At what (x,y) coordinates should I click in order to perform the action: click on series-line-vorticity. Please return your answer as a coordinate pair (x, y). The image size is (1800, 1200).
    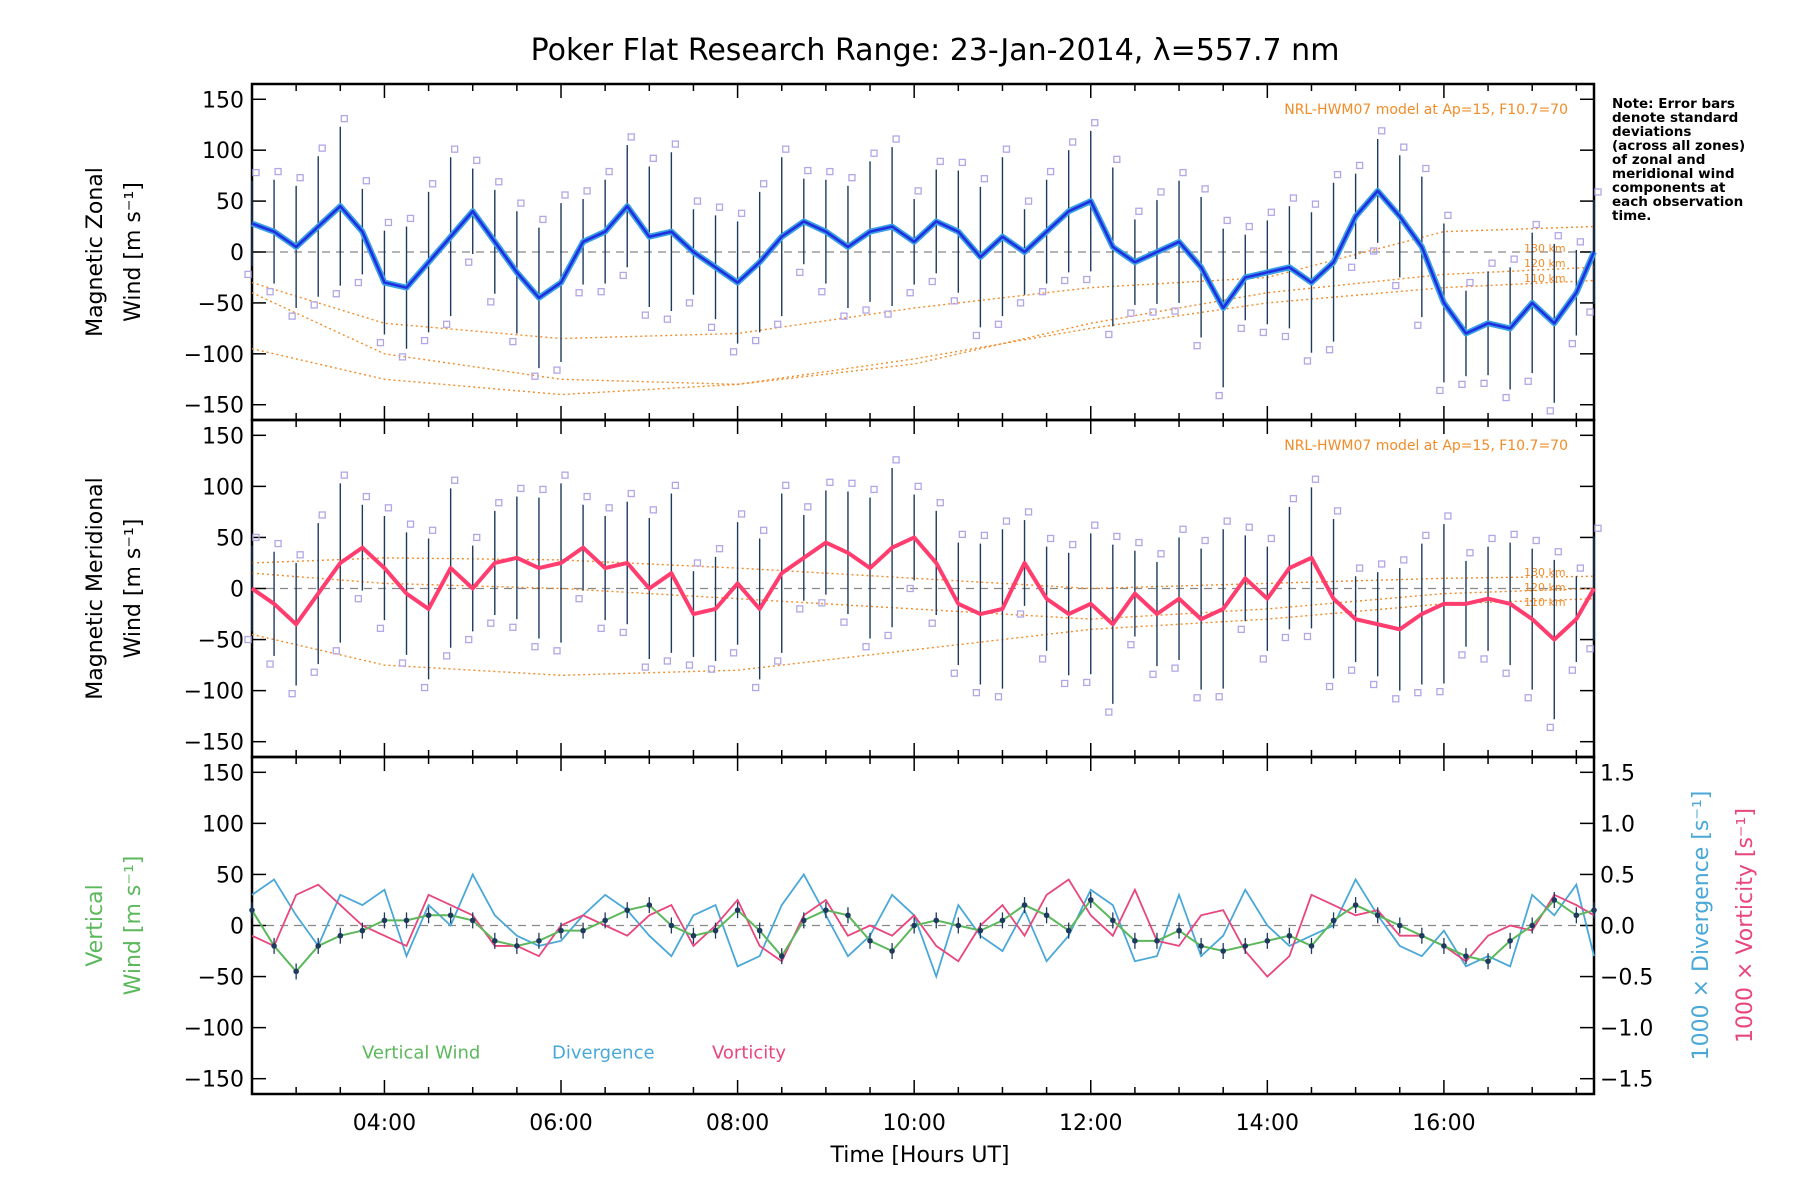
    Looking at the image, I should click on (923, 928).